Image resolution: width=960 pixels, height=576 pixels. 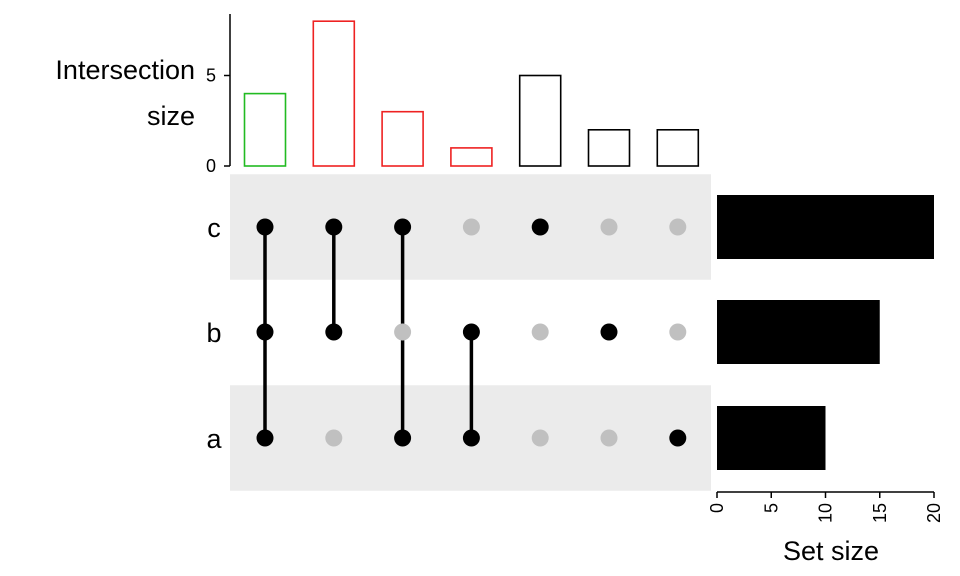 I want to click on matrix-dot-5-b, so click(x=540, y=332).